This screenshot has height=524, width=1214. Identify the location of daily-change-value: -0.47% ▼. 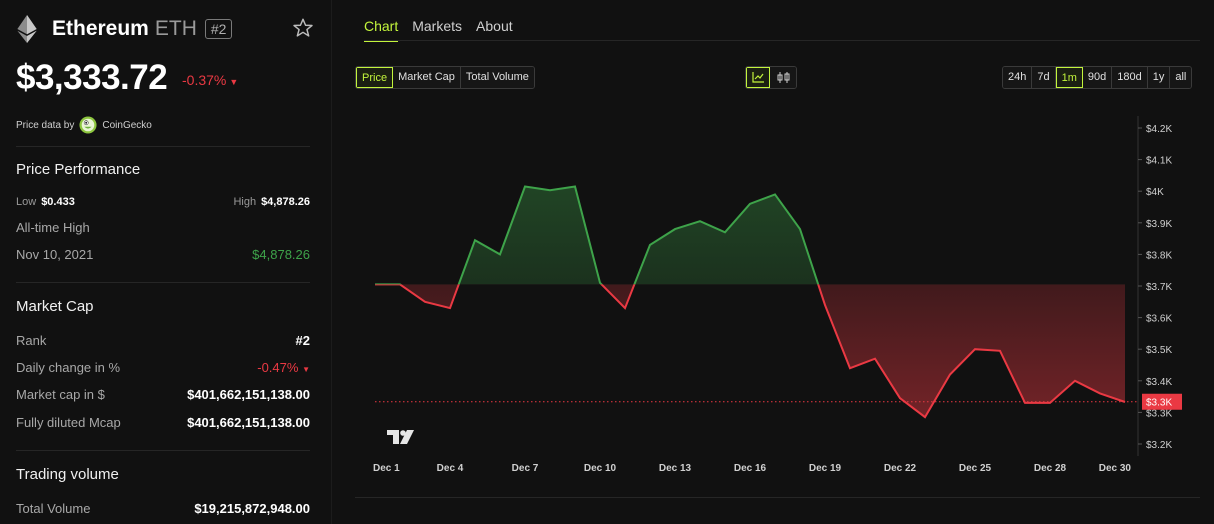
(283, 367).